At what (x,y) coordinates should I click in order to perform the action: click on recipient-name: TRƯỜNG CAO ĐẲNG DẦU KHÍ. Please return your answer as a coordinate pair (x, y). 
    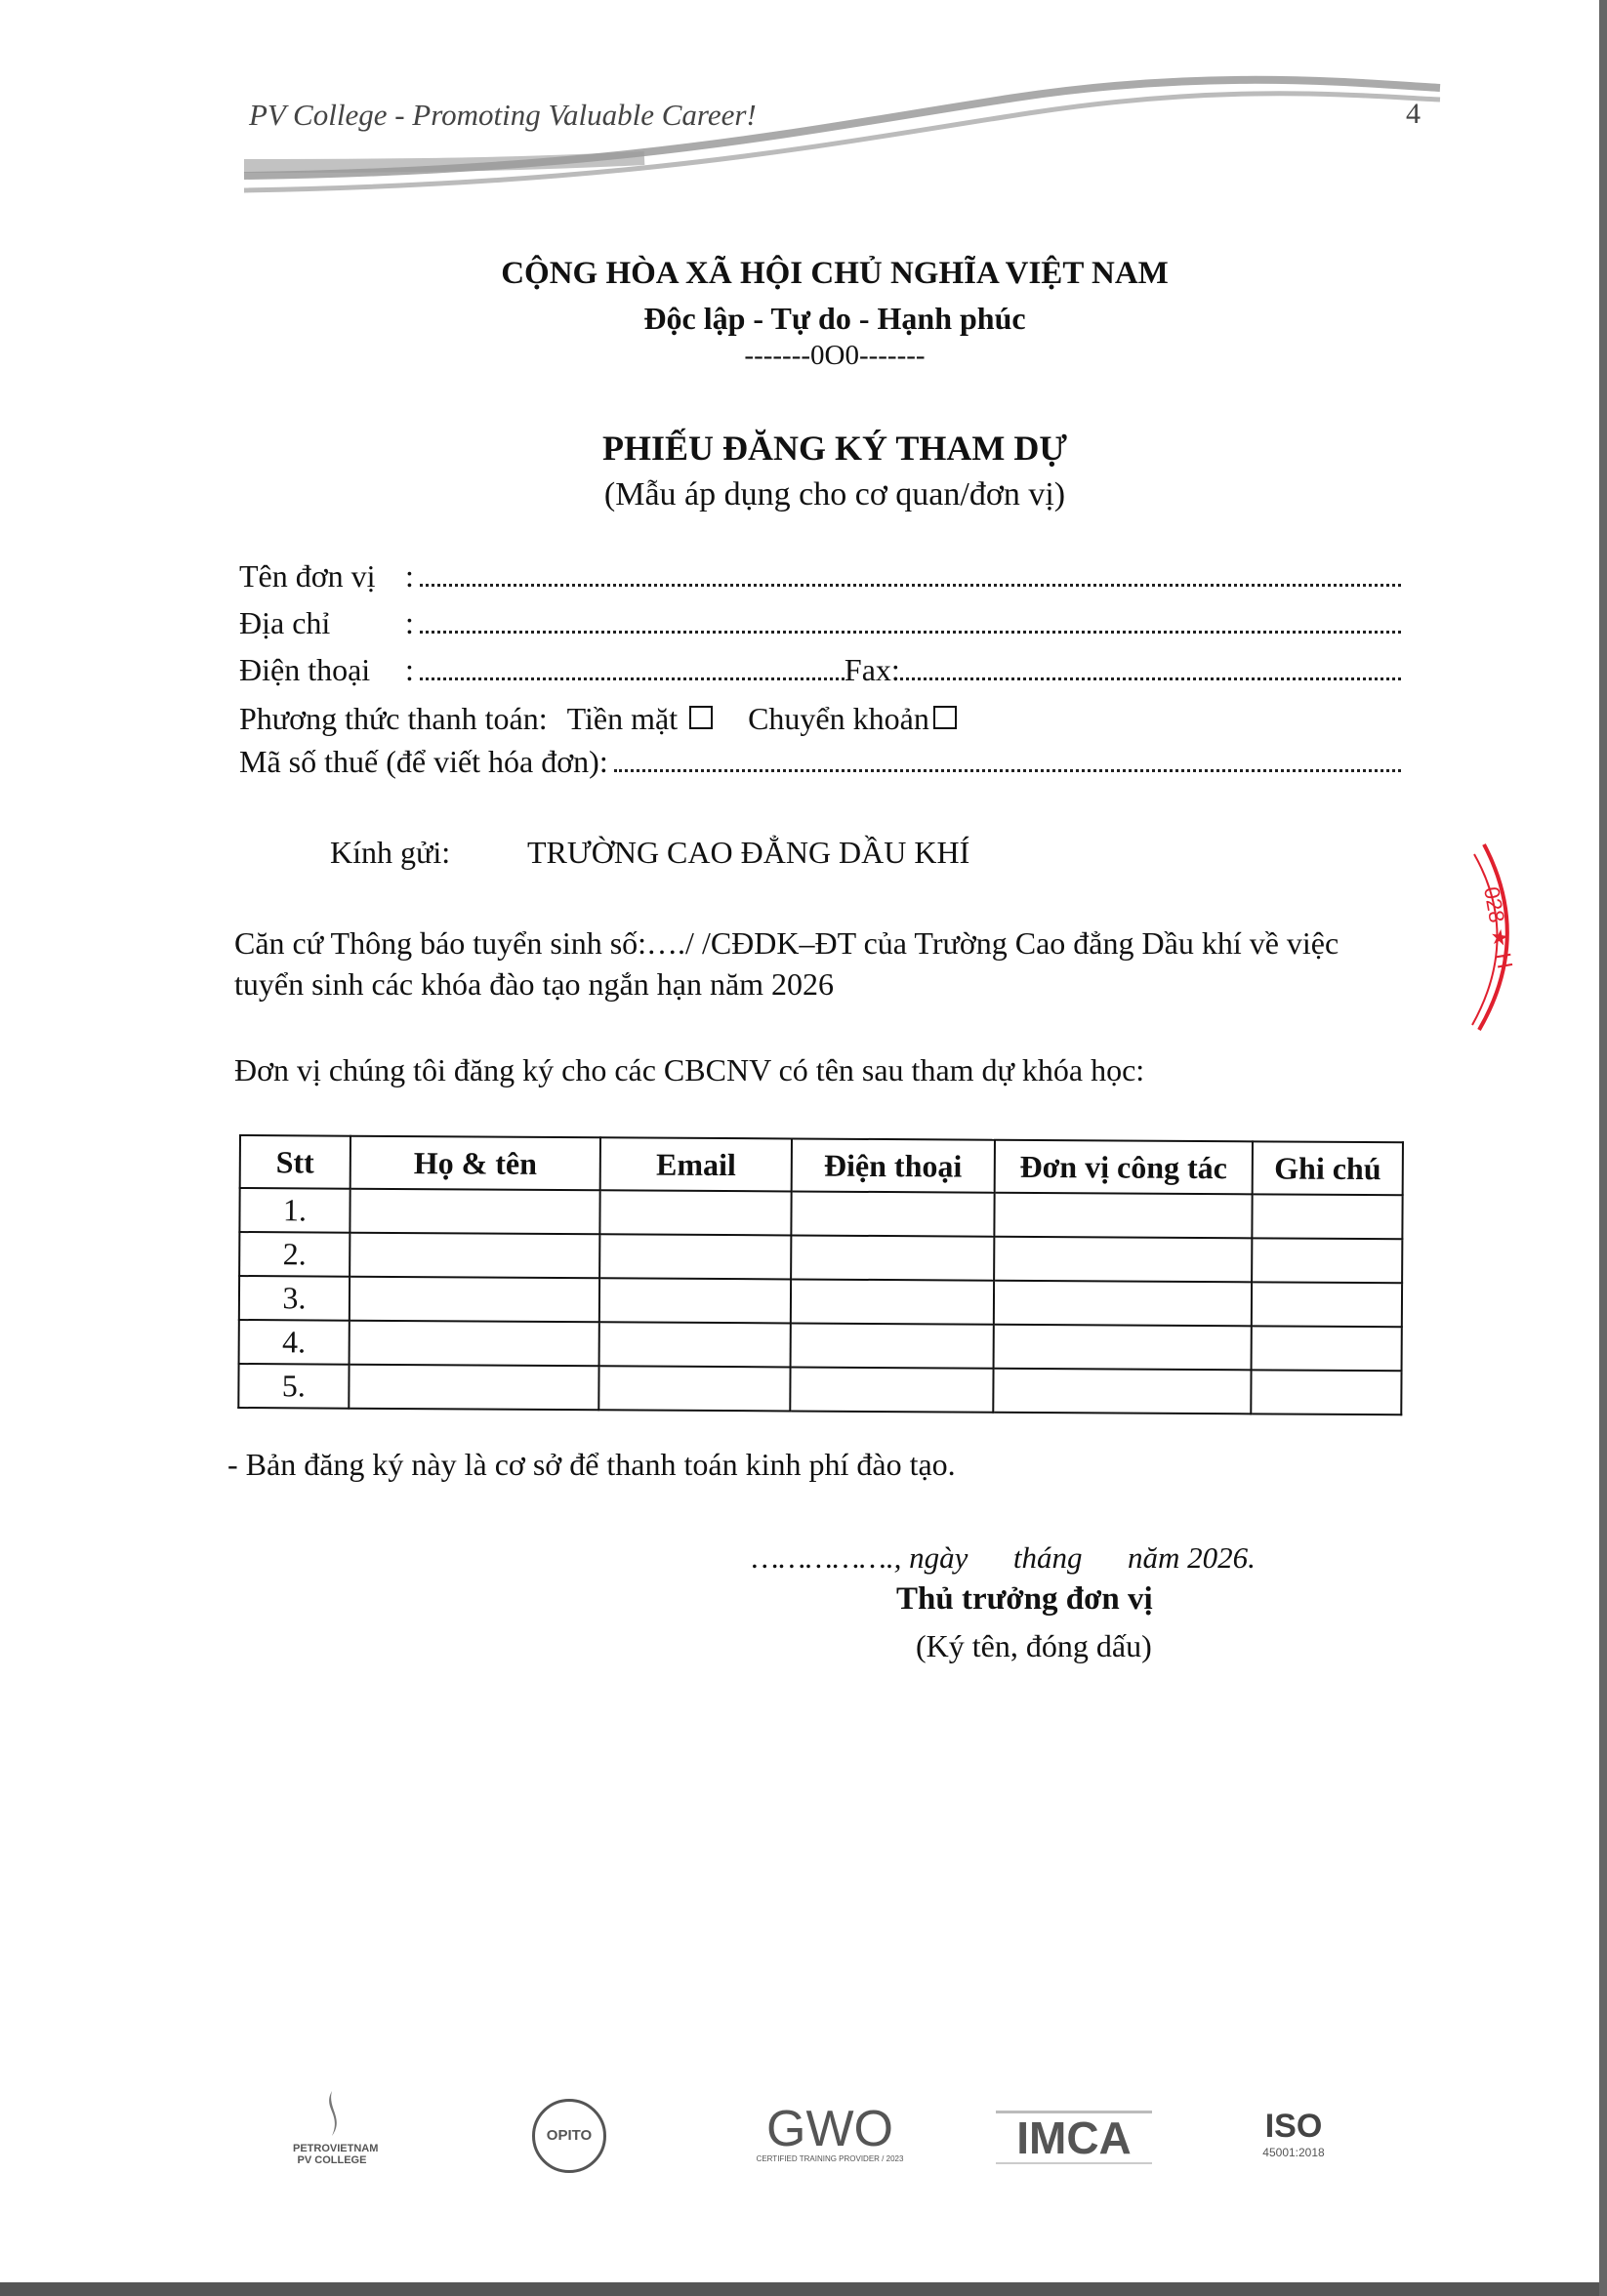
    Looking at the image, I should click on (748, 852).